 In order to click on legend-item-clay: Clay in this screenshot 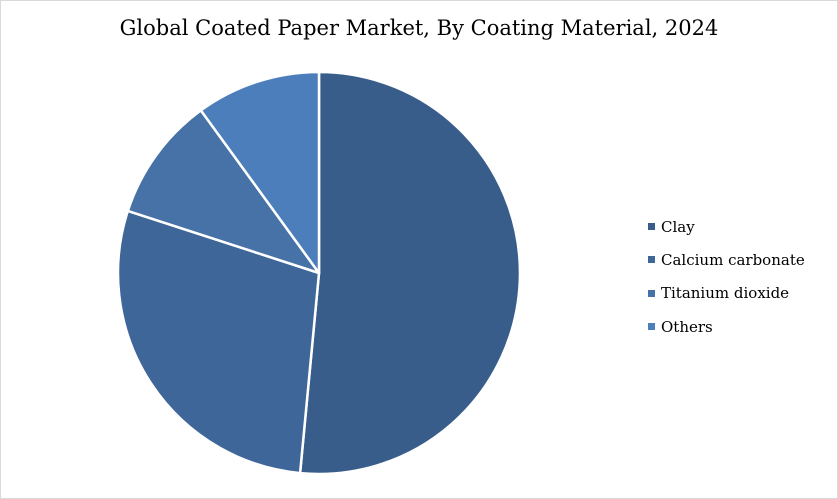, I will do `click(726, 226)`.